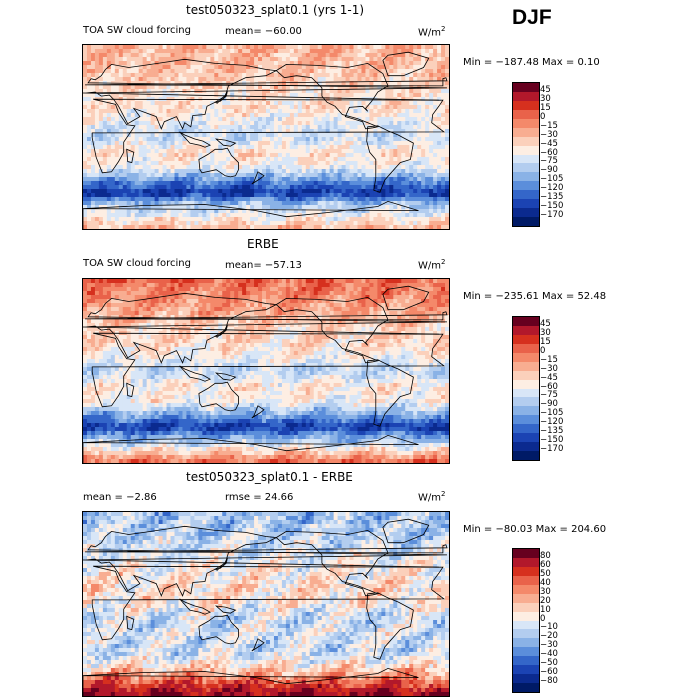 The image size is (700, 700). Describe the element at coordinates (263, 31) in the screenshot. I see `panel-1-mean: mean= −60.00` at that location.